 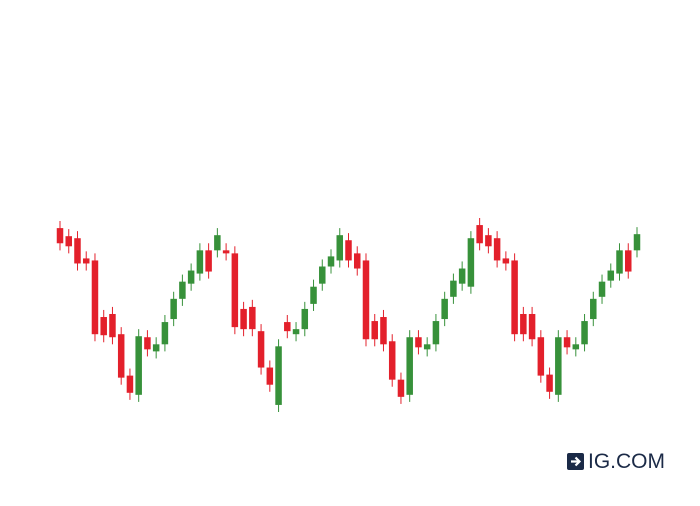 What do you see at coordinates (626, 461) in the screenshot?
I see `logo-text: IG.COM` at bounding box center [626, 461].